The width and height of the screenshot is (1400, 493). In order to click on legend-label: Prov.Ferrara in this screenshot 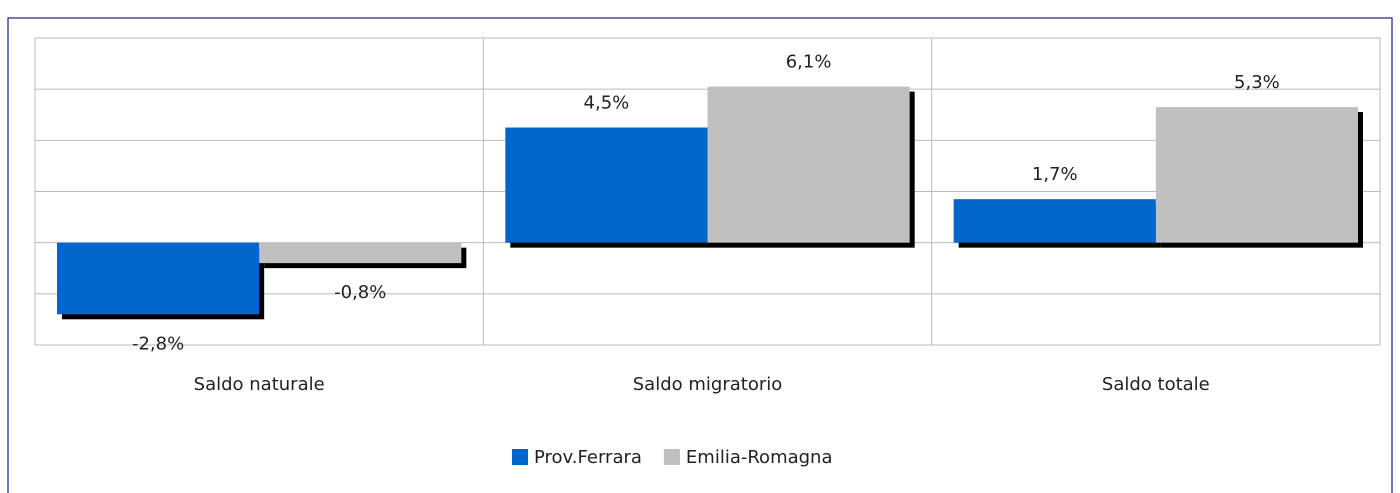, I will do `click(588, 457)`.